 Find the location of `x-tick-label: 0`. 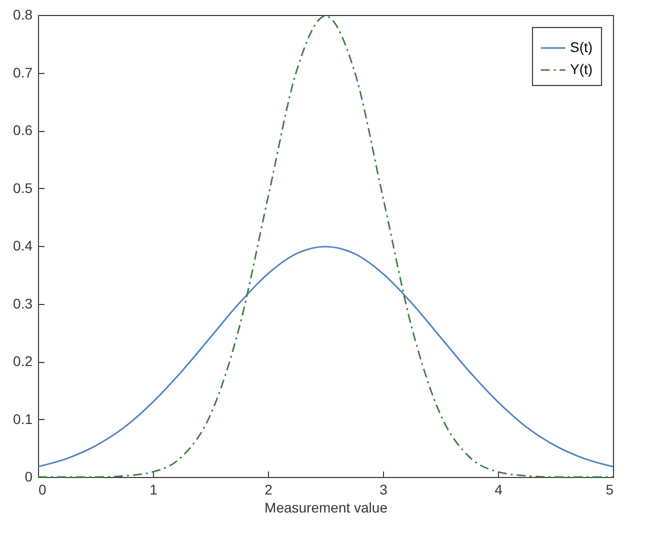

x-tick-label: 0 is located at coordinates (42, 490).